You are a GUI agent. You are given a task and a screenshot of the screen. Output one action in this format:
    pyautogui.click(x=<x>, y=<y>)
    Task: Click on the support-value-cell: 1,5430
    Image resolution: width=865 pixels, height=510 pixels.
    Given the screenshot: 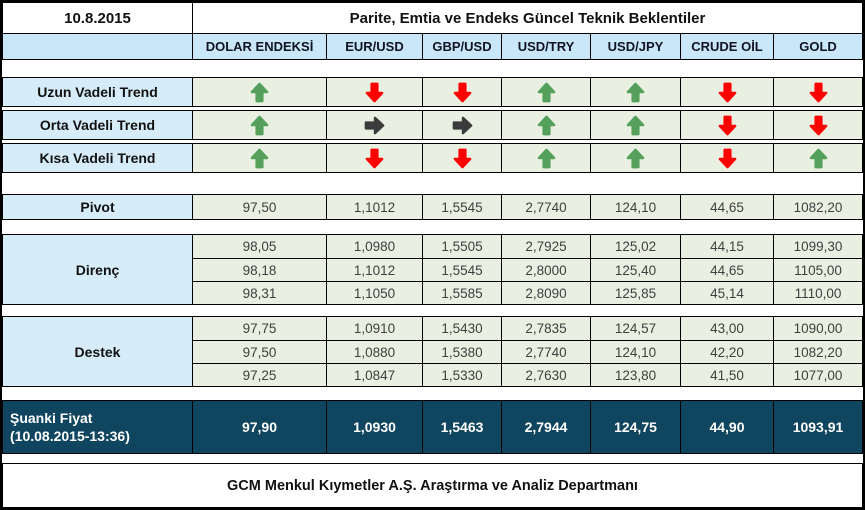 What is the action you would take?
    pyautogui.click(x=461, y=328)
    